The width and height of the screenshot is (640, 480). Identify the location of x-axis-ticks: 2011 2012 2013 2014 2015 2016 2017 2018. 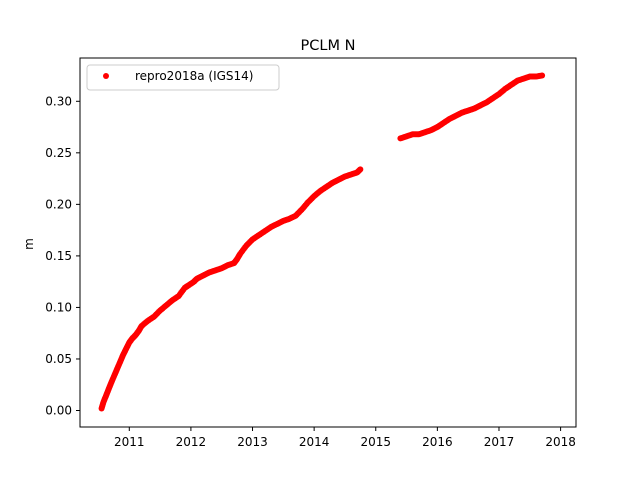
(345, 438).